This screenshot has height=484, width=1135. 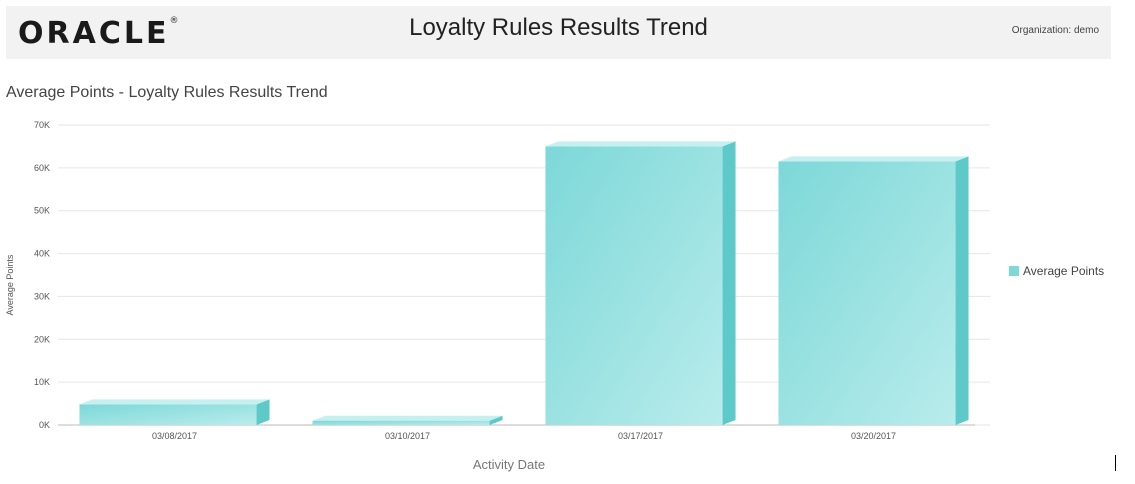 I want to click on report-title: Loyalty Rules Results Trend, so click(x=558, y=27).